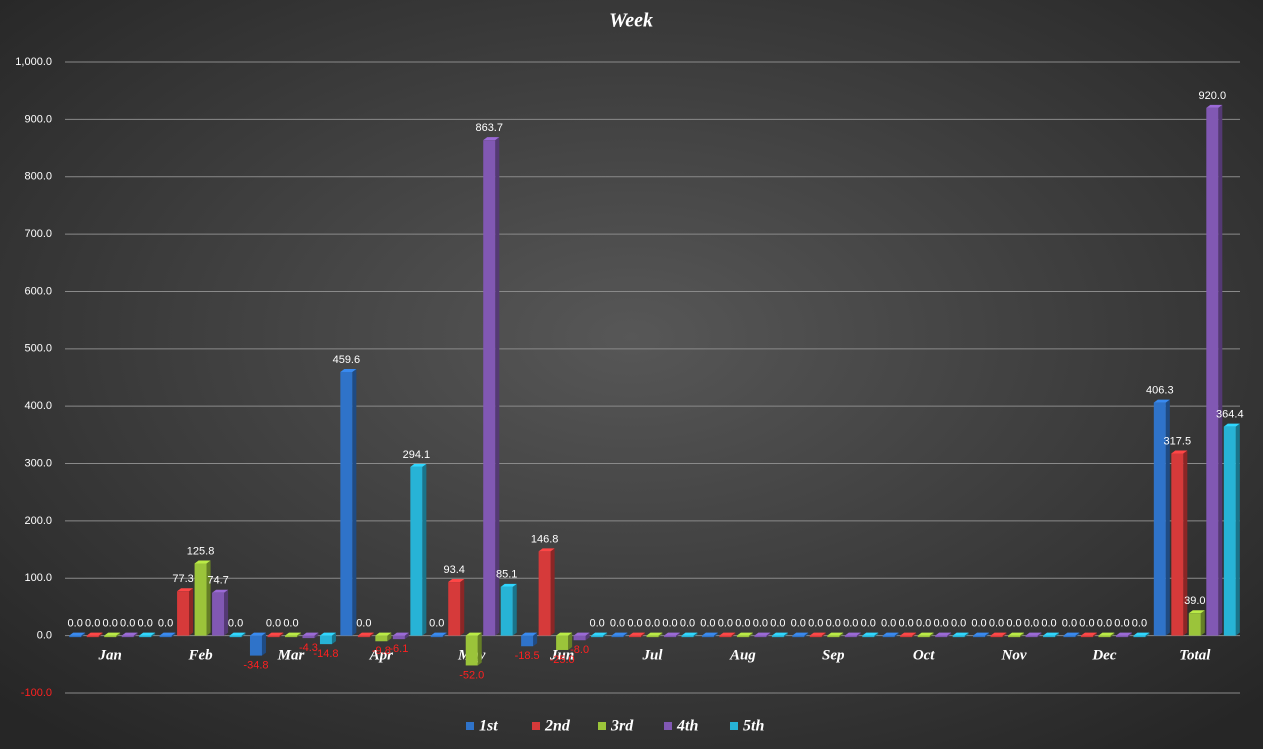 This screenshot has height=749, width=1263. I want to click on data-label: 317.5, so click(1178, 441).